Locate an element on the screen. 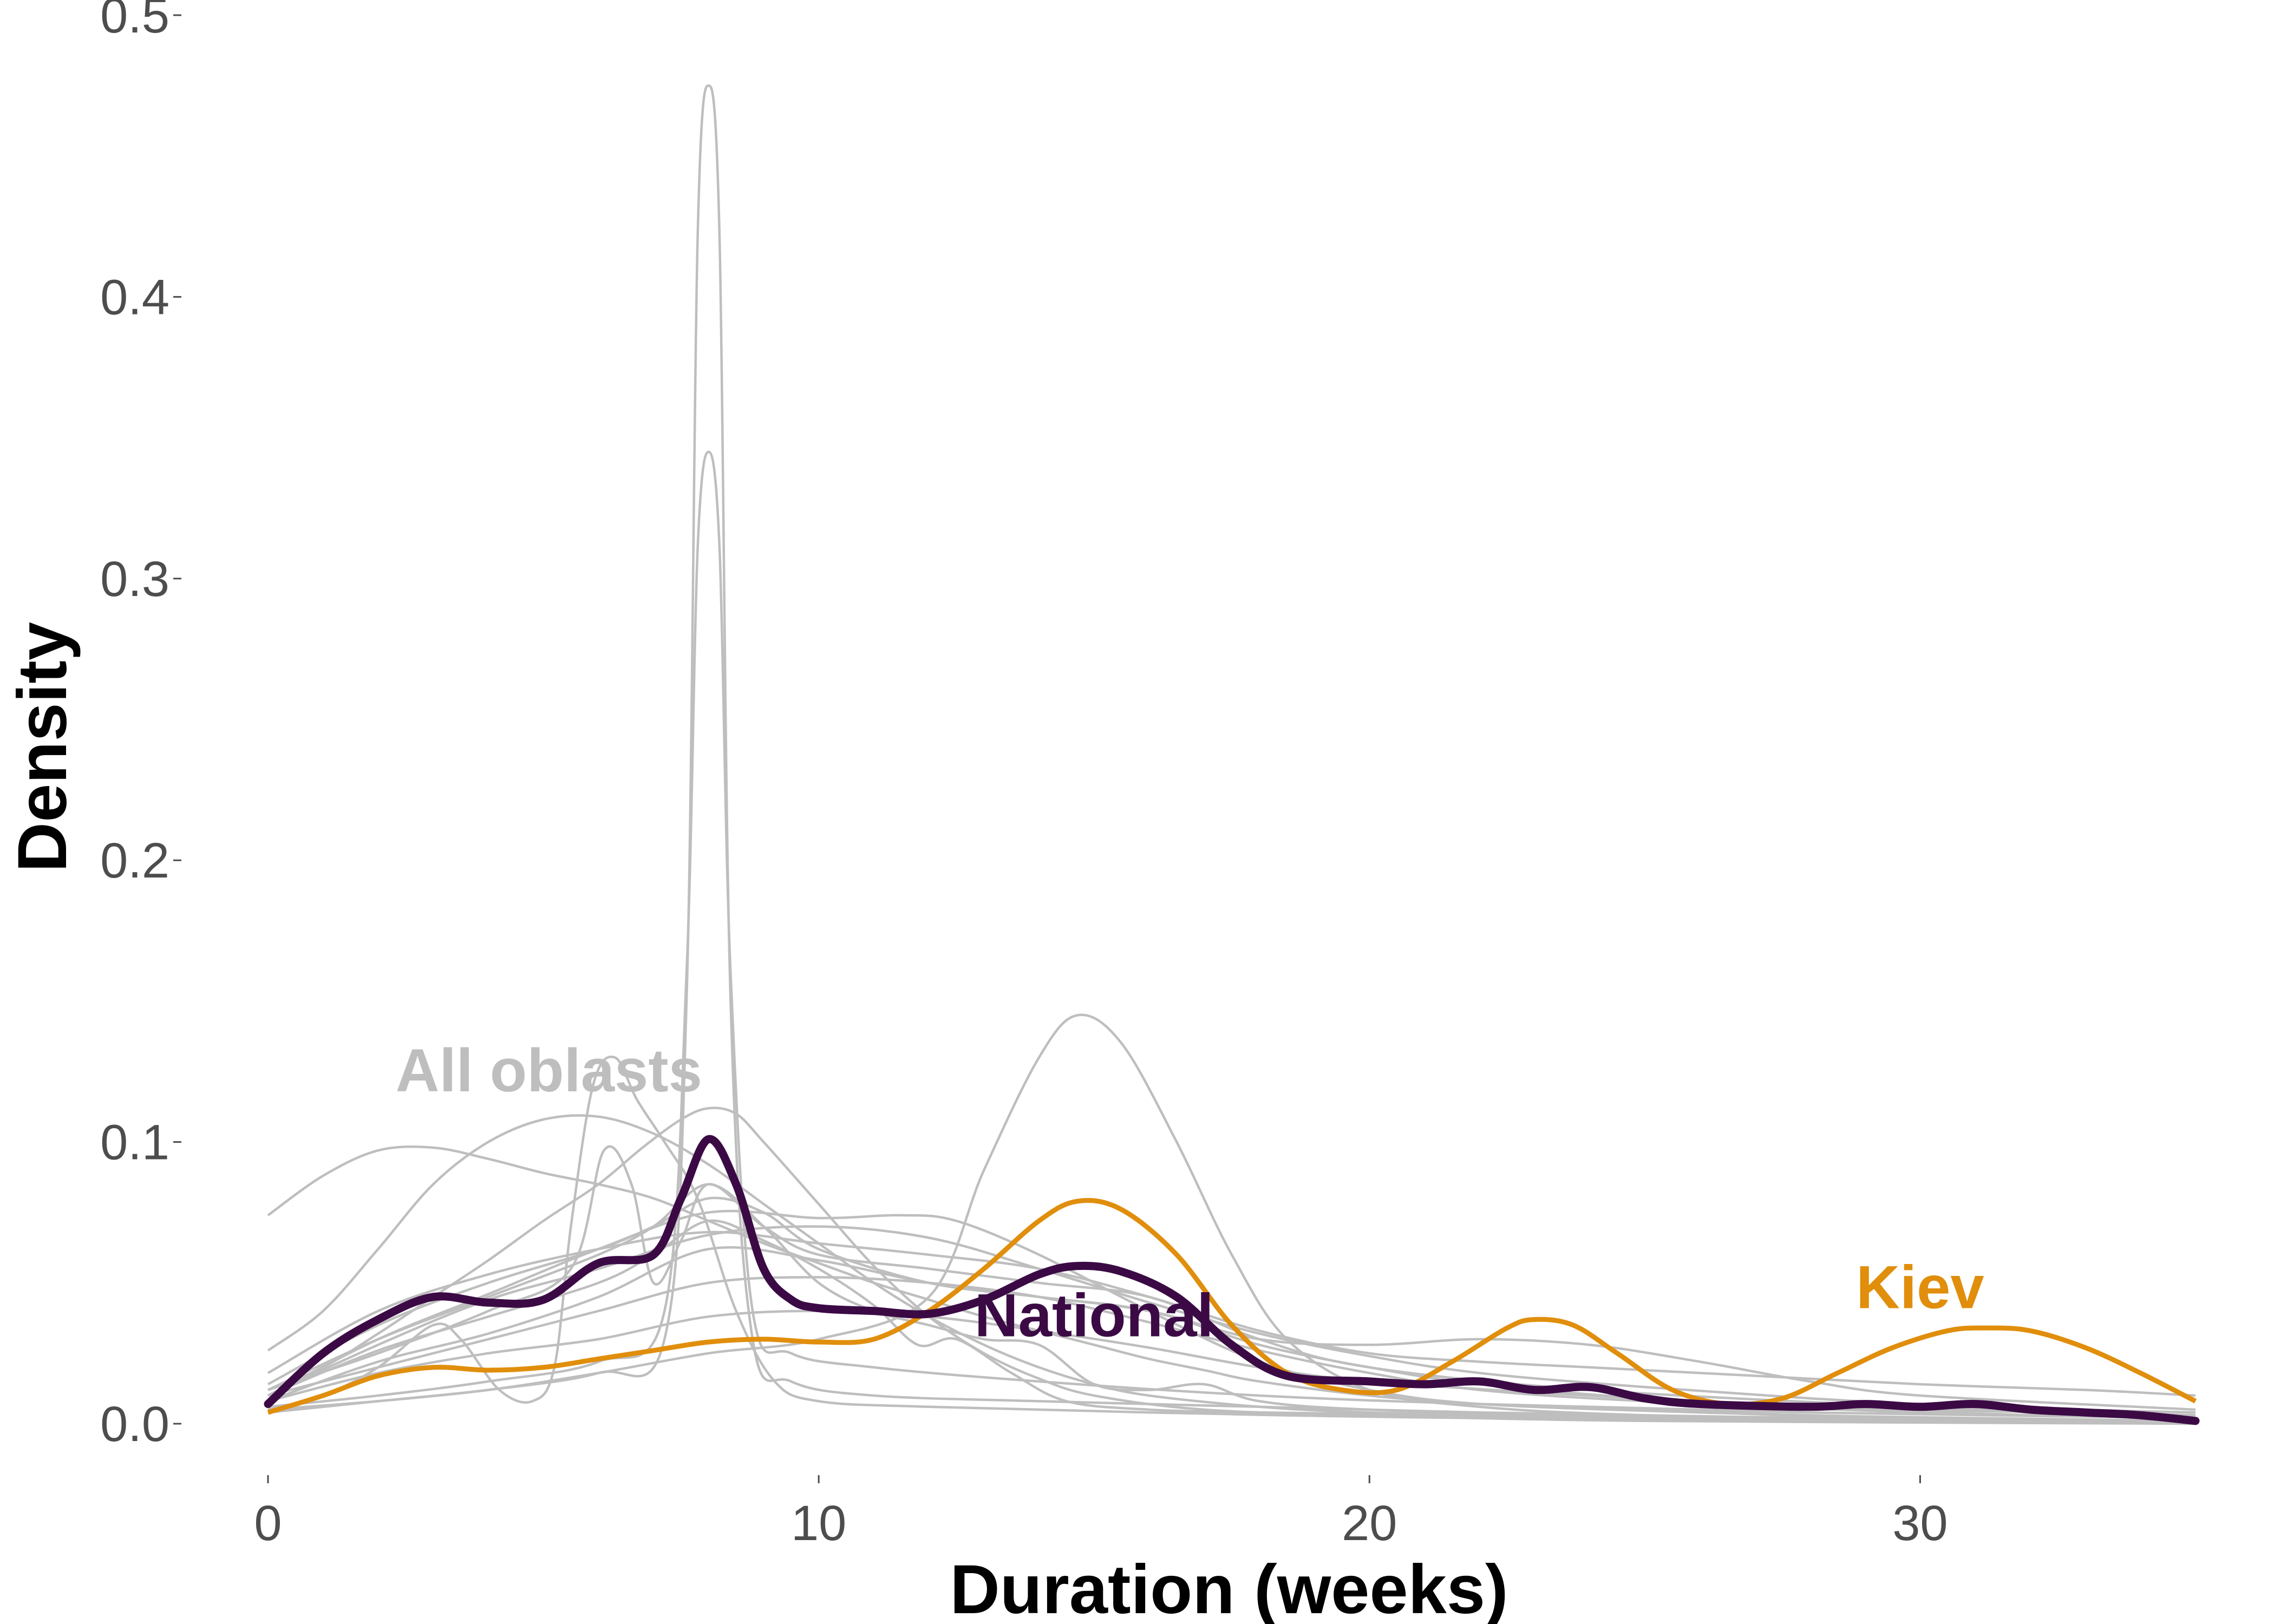  x-tick-label: 0 is located at coordinates (268, 1523).